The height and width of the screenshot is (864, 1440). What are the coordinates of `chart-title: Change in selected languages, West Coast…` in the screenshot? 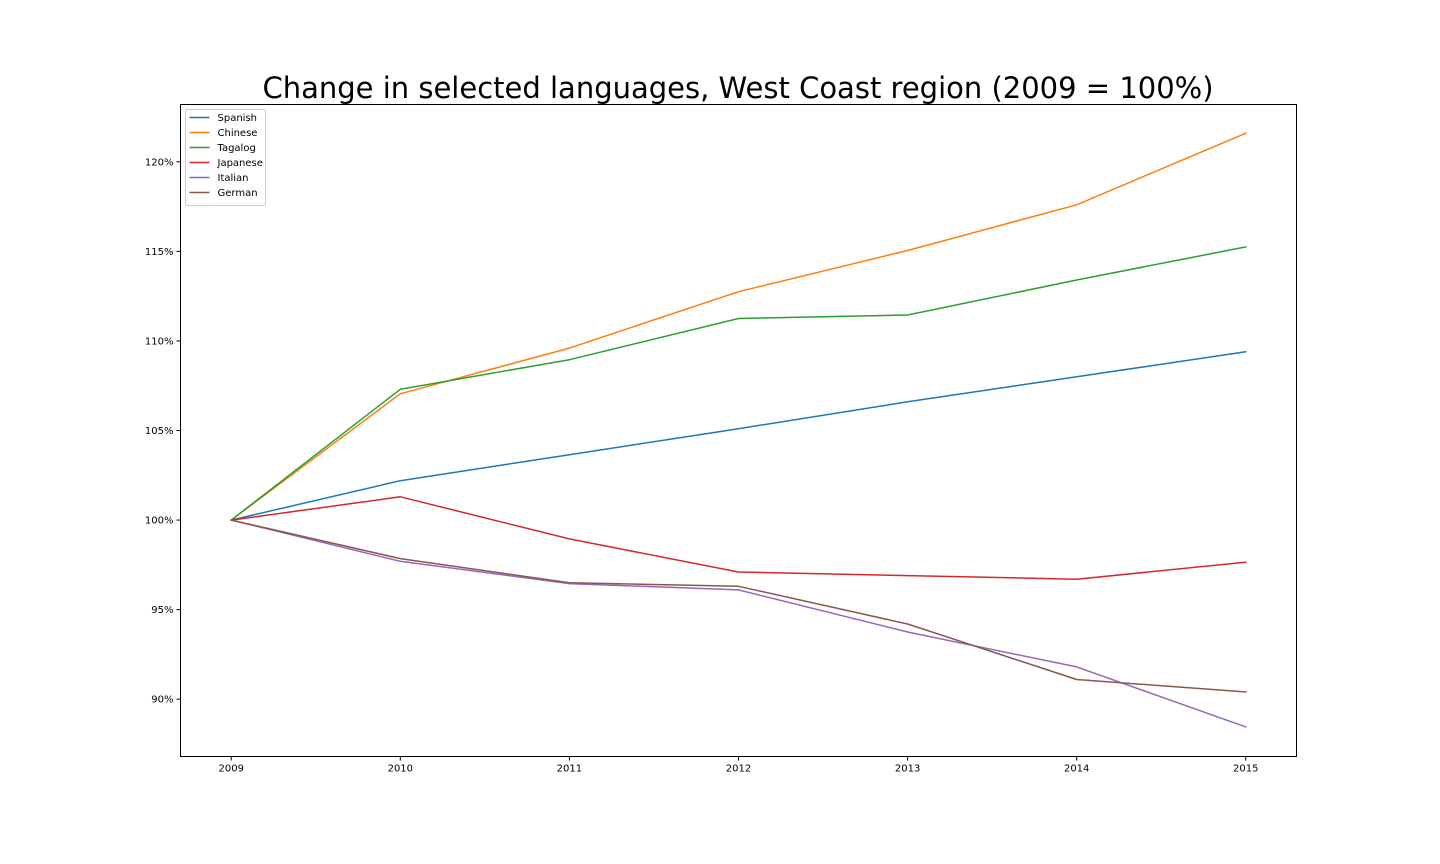 It's located at (737, 88).